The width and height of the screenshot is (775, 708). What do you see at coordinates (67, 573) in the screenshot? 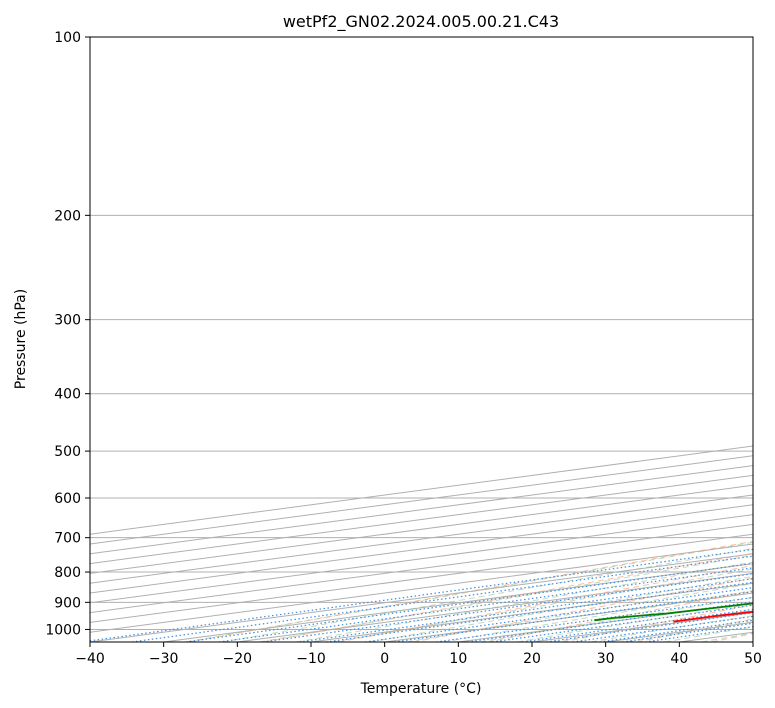
I see `y-tick-label: 800` at bounding box center [67, 573].